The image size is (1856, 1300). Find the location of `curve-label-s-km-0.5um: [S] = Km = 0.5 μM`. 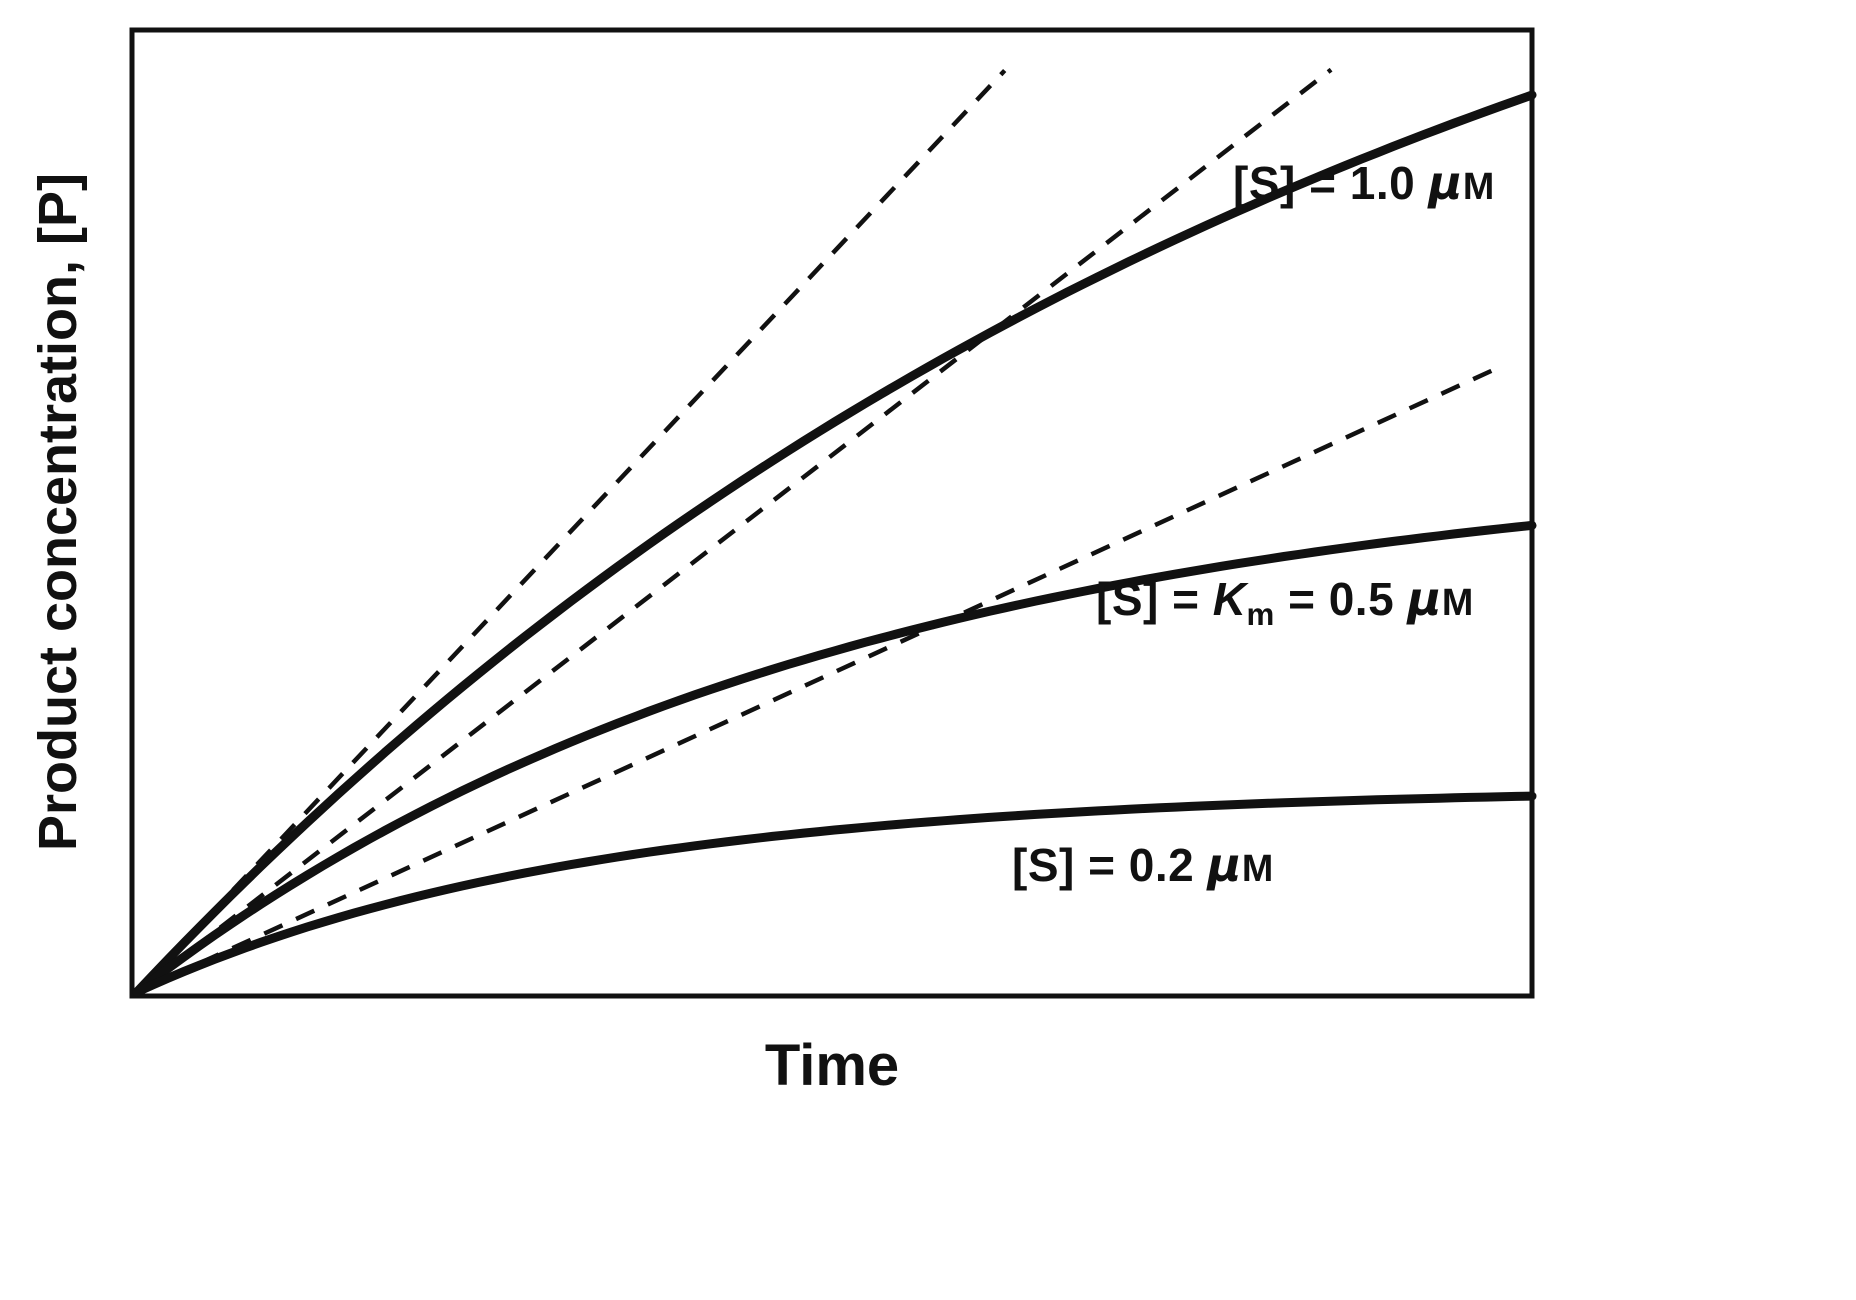

curve-label-s-km-0.5um: [S] = Km = 0.5 μM is located at coordinates (1285, 601).